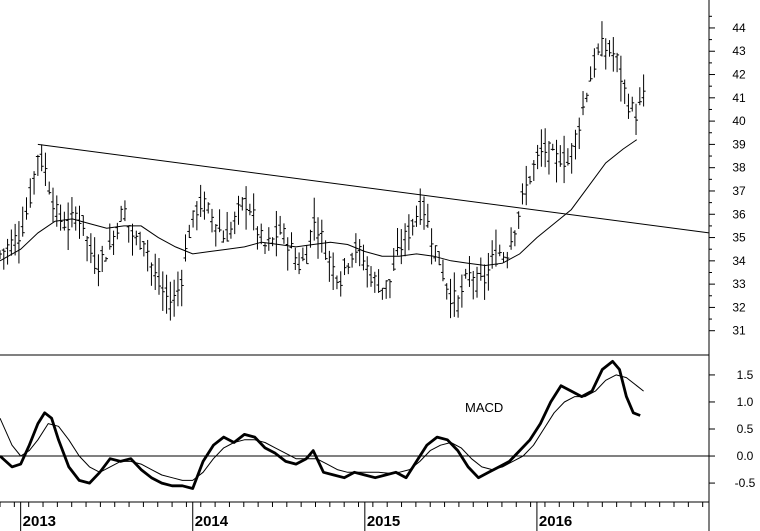 The image size is (760, 531). Describe the element at coordinates (212, 521) in the screenshot. I see `year-tick-label: 2014` at that location.